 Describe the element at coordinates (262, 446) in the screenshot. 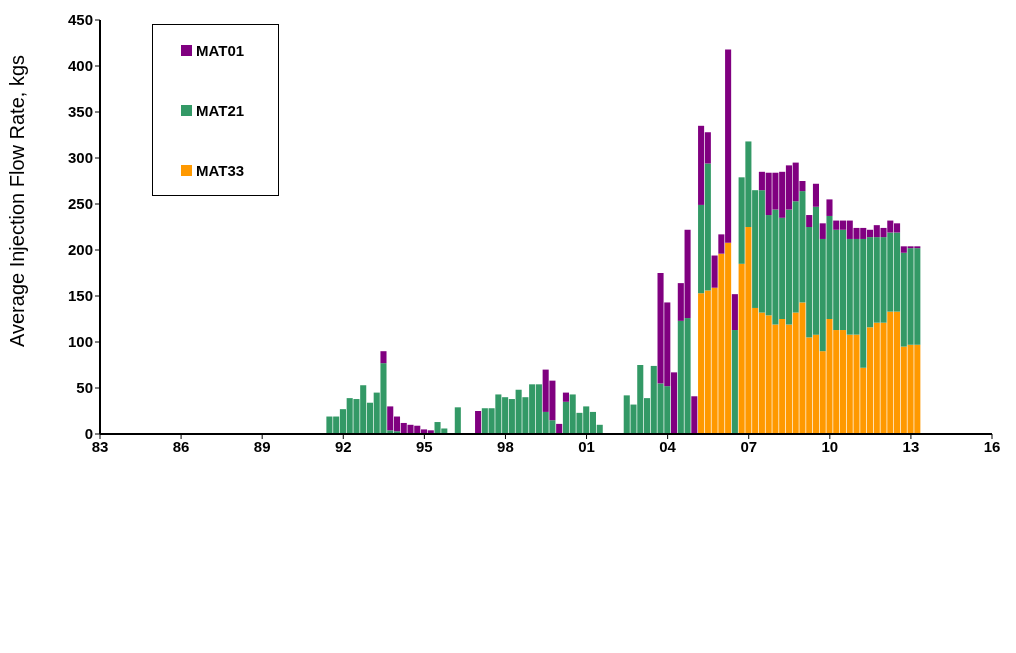

I see `x-tick-label: 89` at that location.